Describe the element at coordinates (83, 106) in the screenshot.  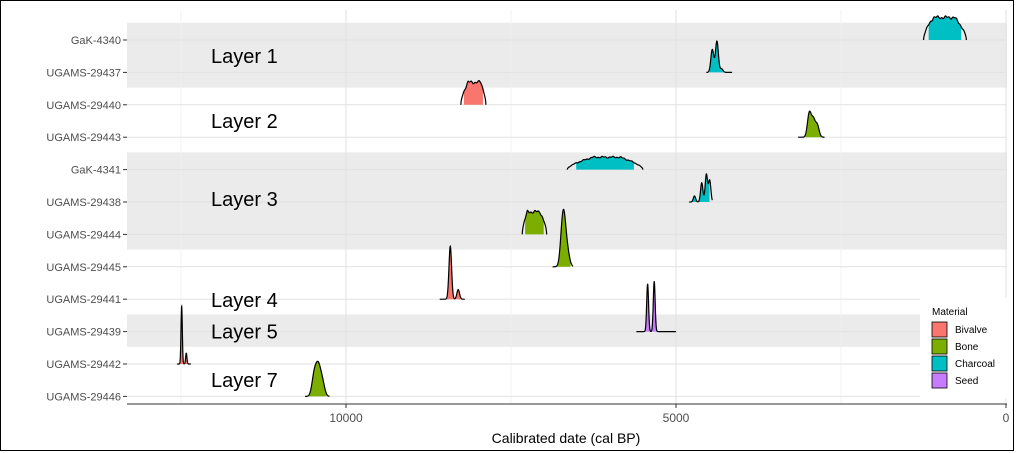
I see `y-tick-label: UGAMS-29440` at that location.